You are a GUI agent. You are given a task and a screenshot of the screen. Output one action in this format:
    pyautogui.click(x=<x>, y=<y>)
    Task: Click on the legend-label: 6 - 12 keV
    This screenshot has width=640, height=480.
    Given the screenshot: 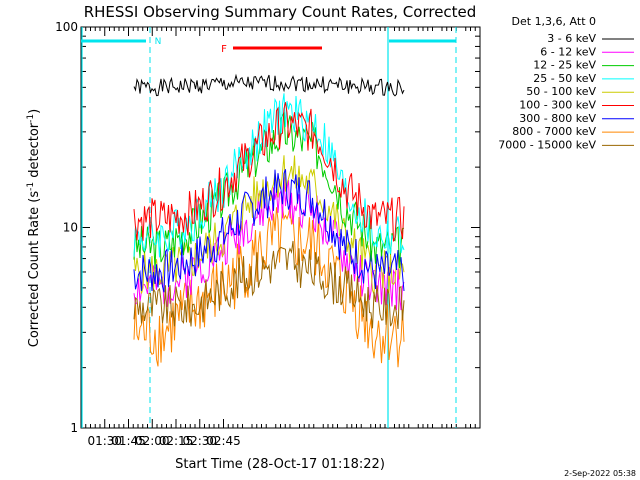 What is the action you would take?
    pyautogui.click(x=568, y=51)
    